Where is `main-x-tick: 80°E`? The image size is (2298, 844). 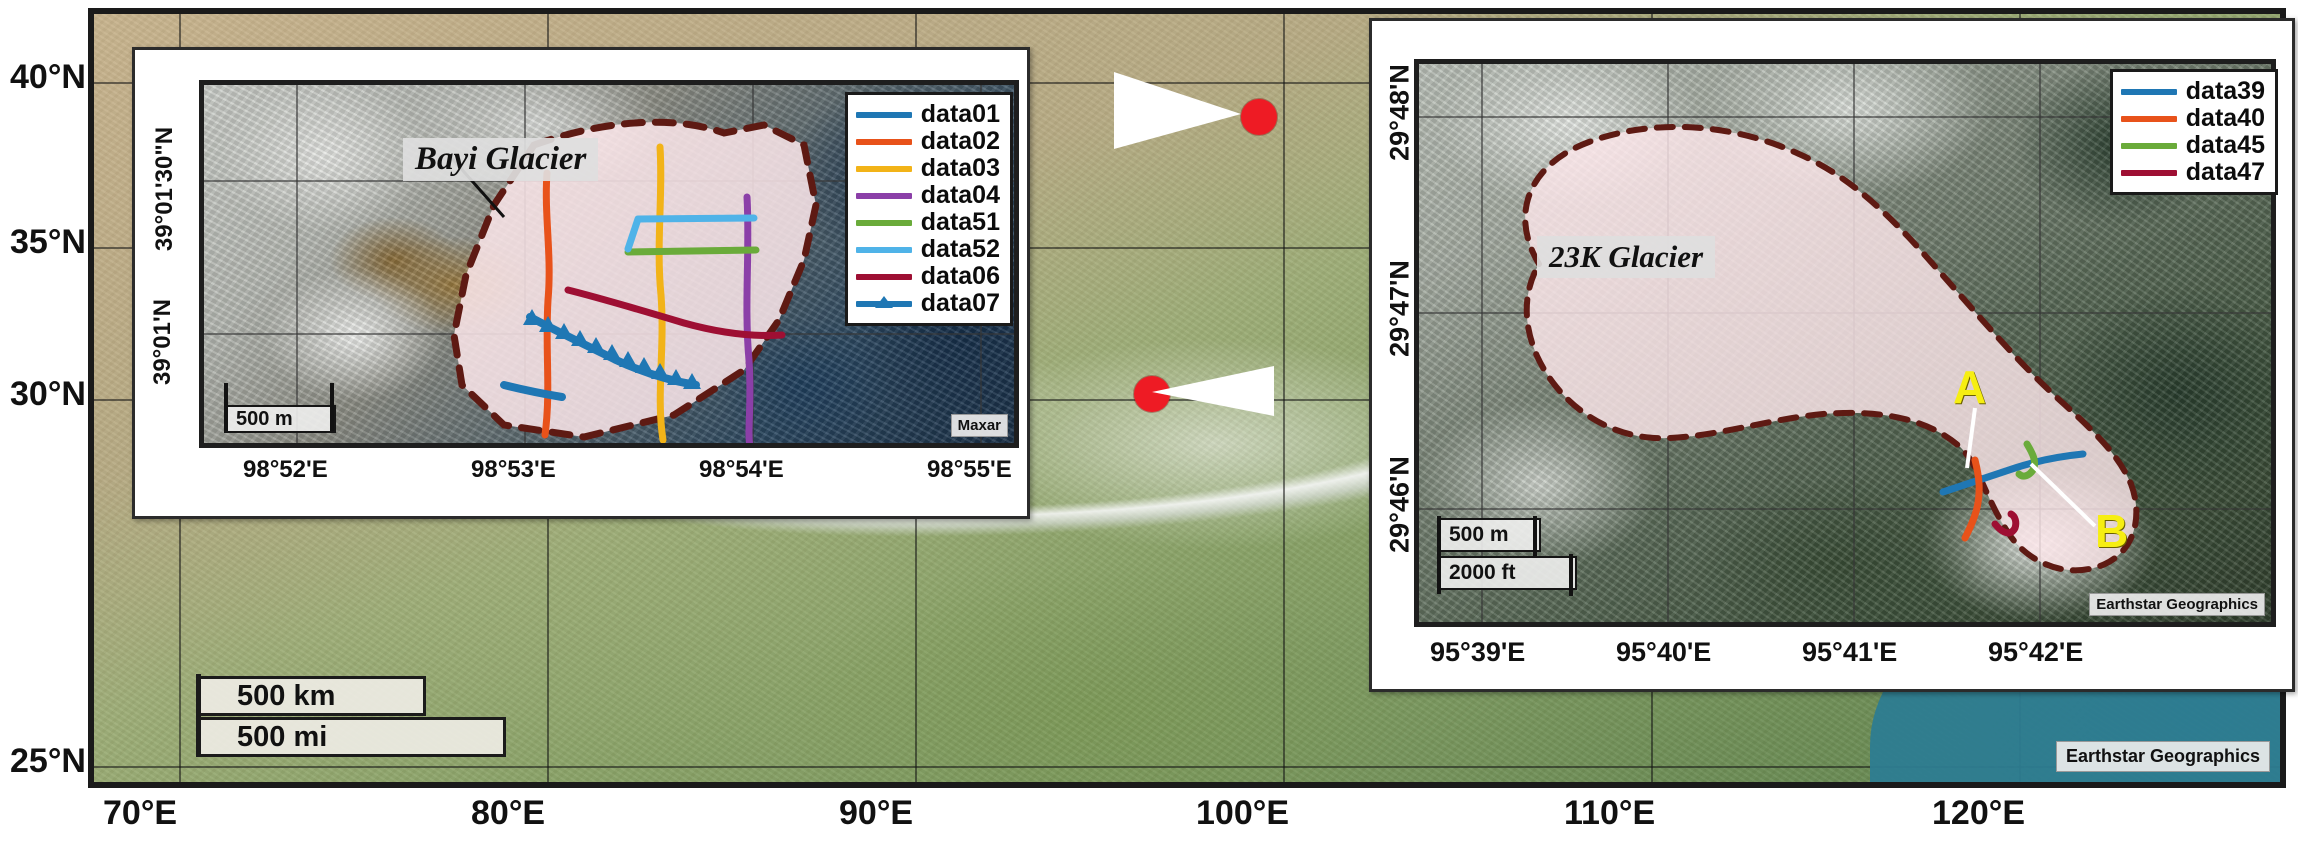
main-x-tick: 80°E is located at coordinates (508, 813).